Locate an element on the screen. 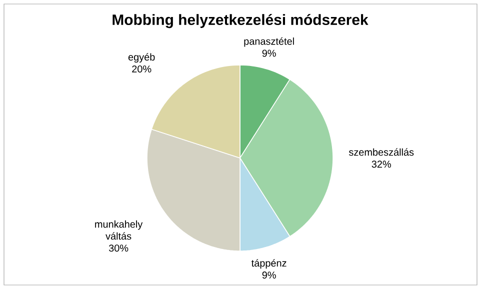 The image size is (481, 289). slice-label: panasztétel is located at coordinates (269, 42).